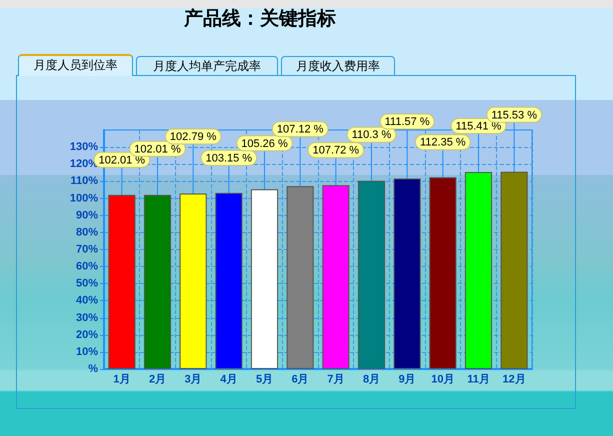 The height and width of the screenshot is (436, 613). I want to click on x-tick-label: 4月, so click(229, 380).